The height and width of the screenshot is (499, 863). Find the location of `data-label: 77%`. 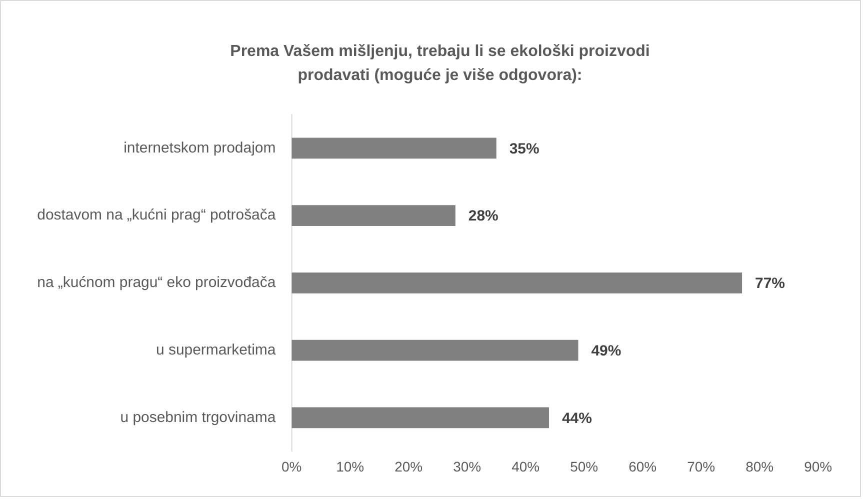

data-label: 77% is located at coordinates (770, 283).